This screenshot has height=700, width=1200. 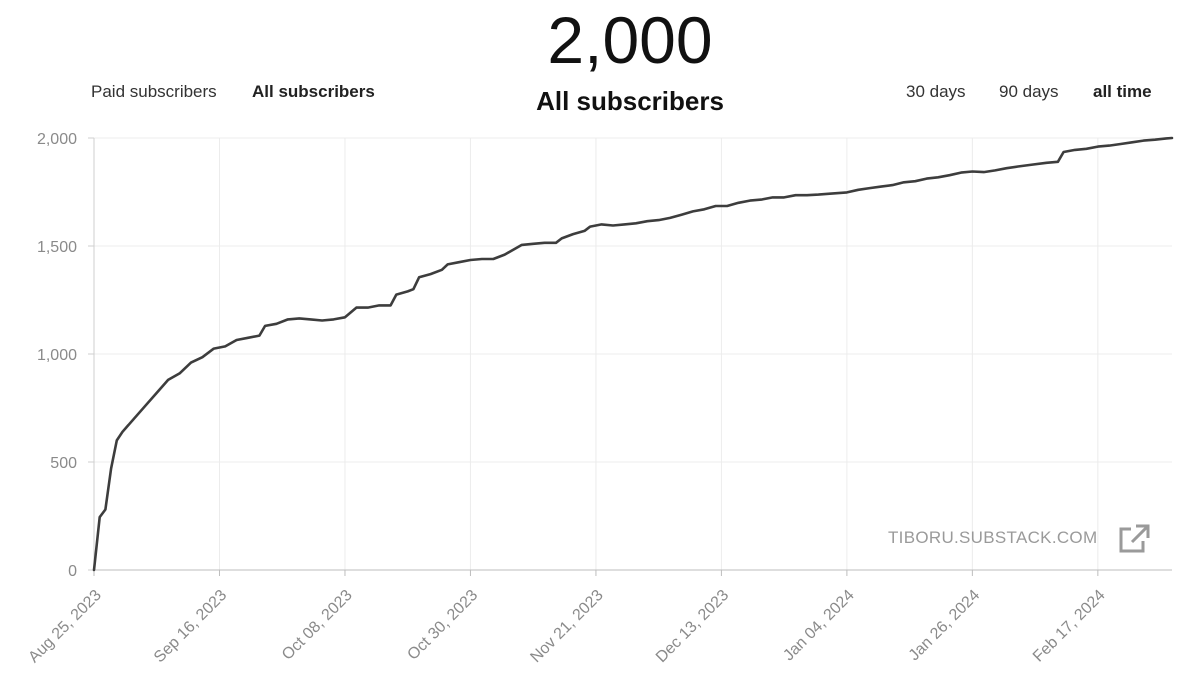 What do you see at coordinates (630, 40) in the screenshot?
I see `total-subscribers-number: 2,000` at bounding box center [630, 40].